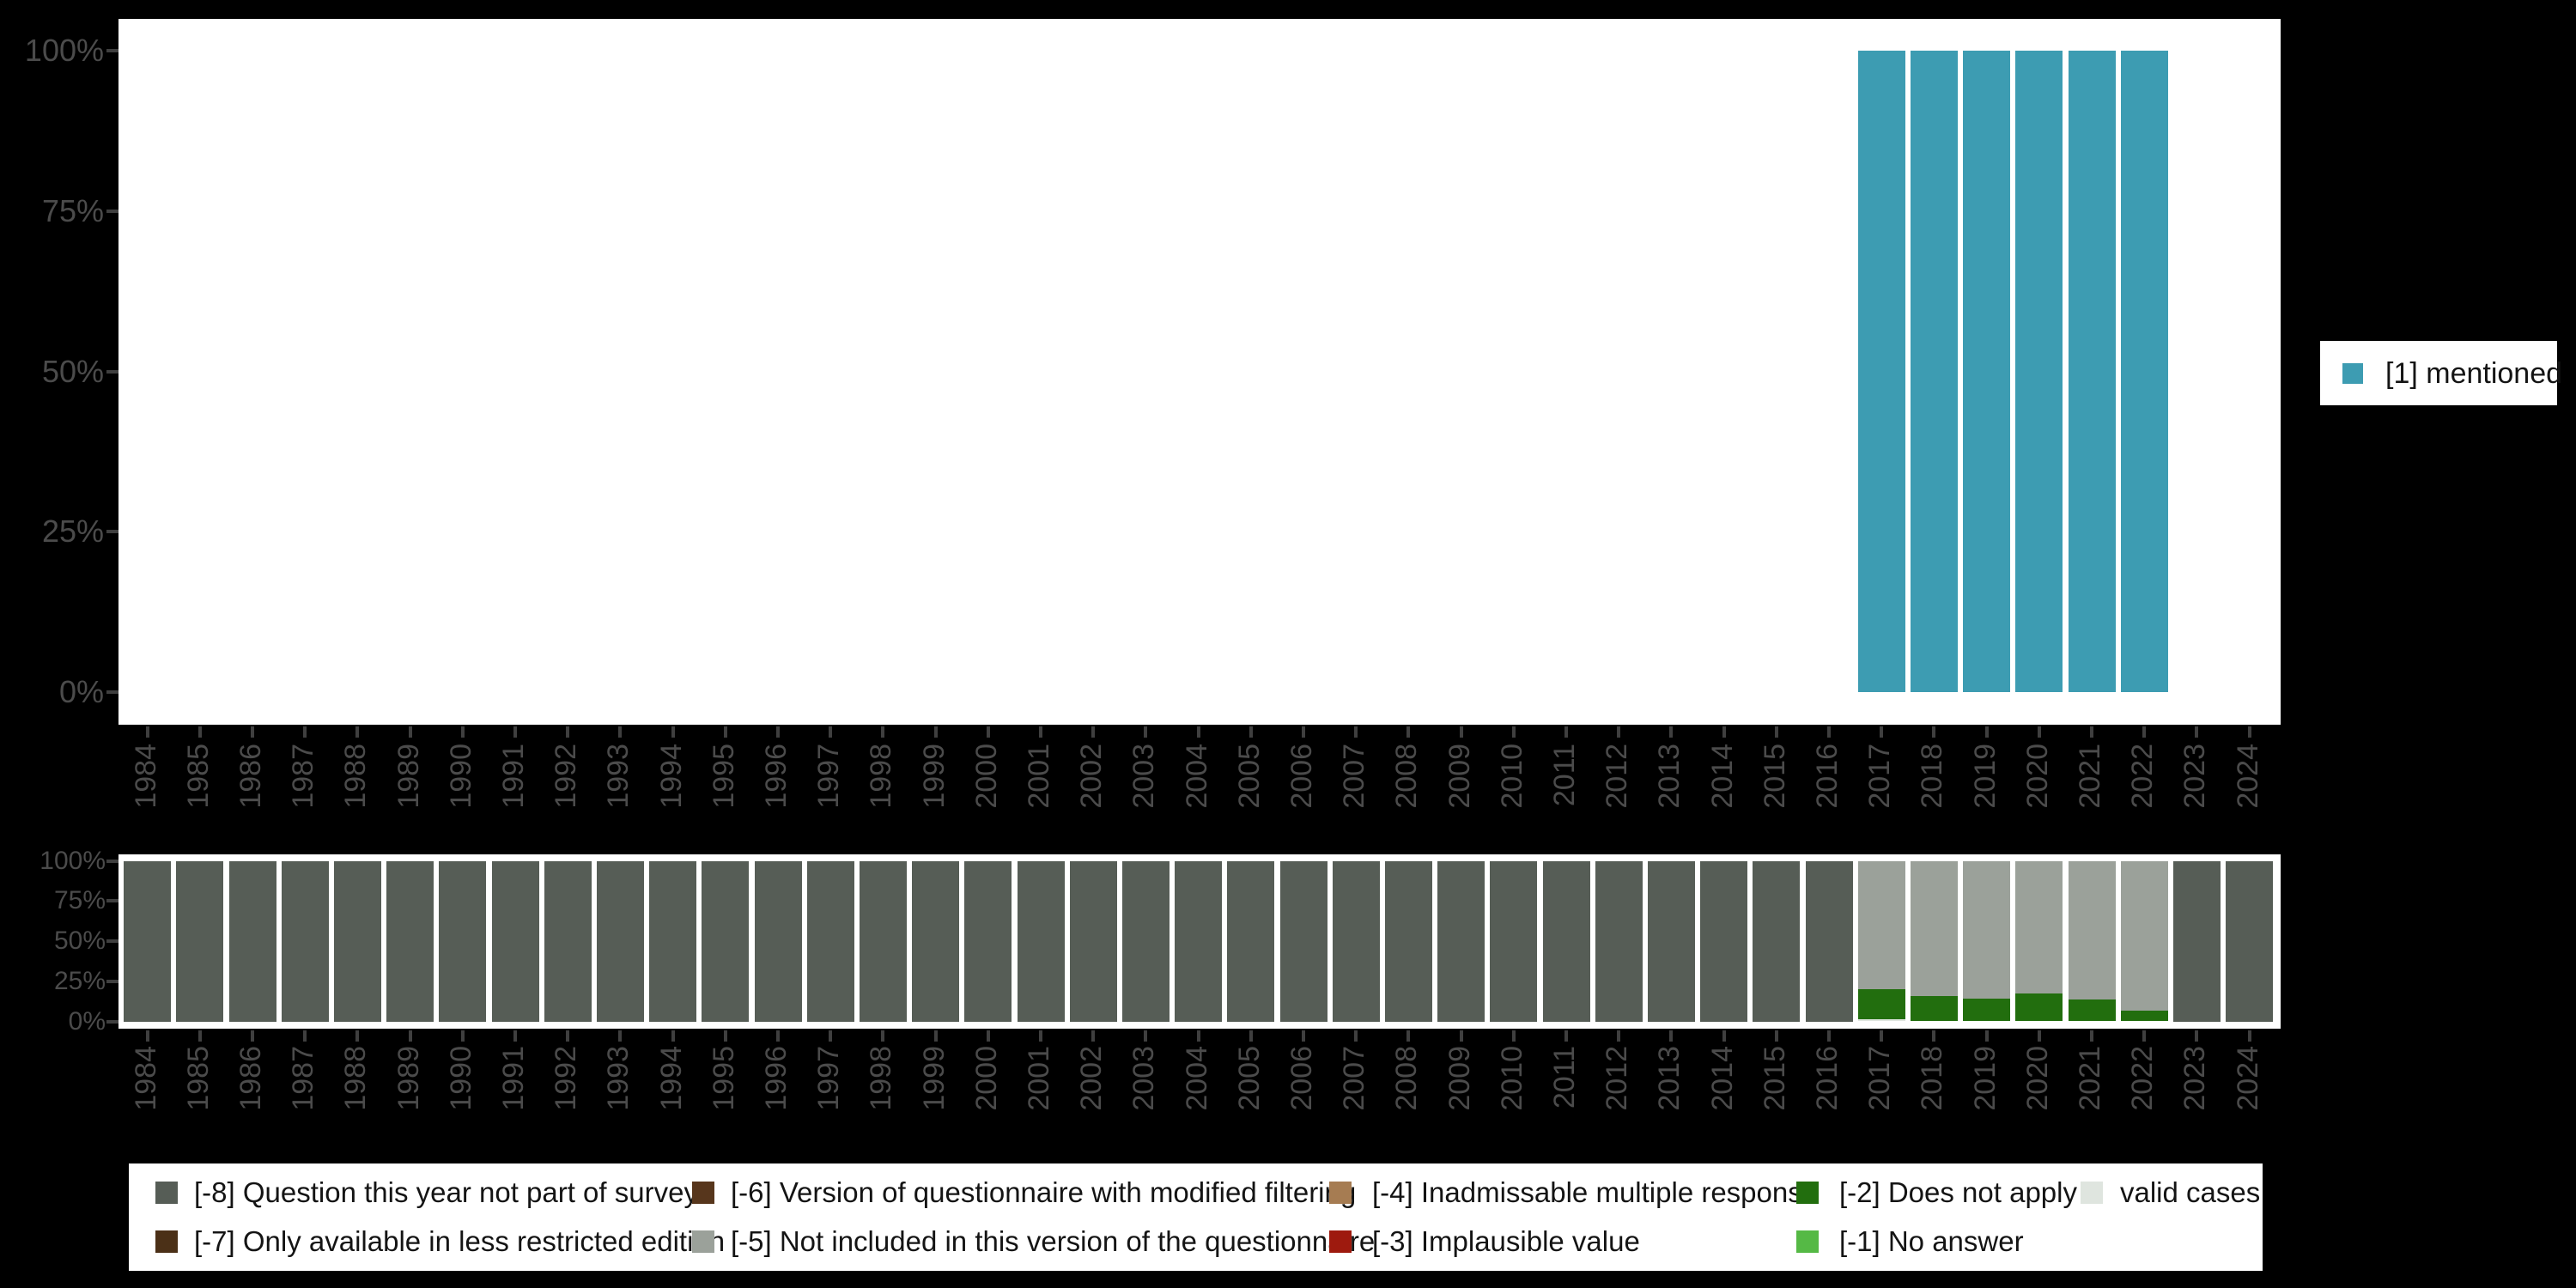 The image size is (2576, 1288). What do you see at coordinates (2474, 374) in the screenshot?
I see `legend-label-mentioned: [1] mentioned` at bounding box center [2474, 374].